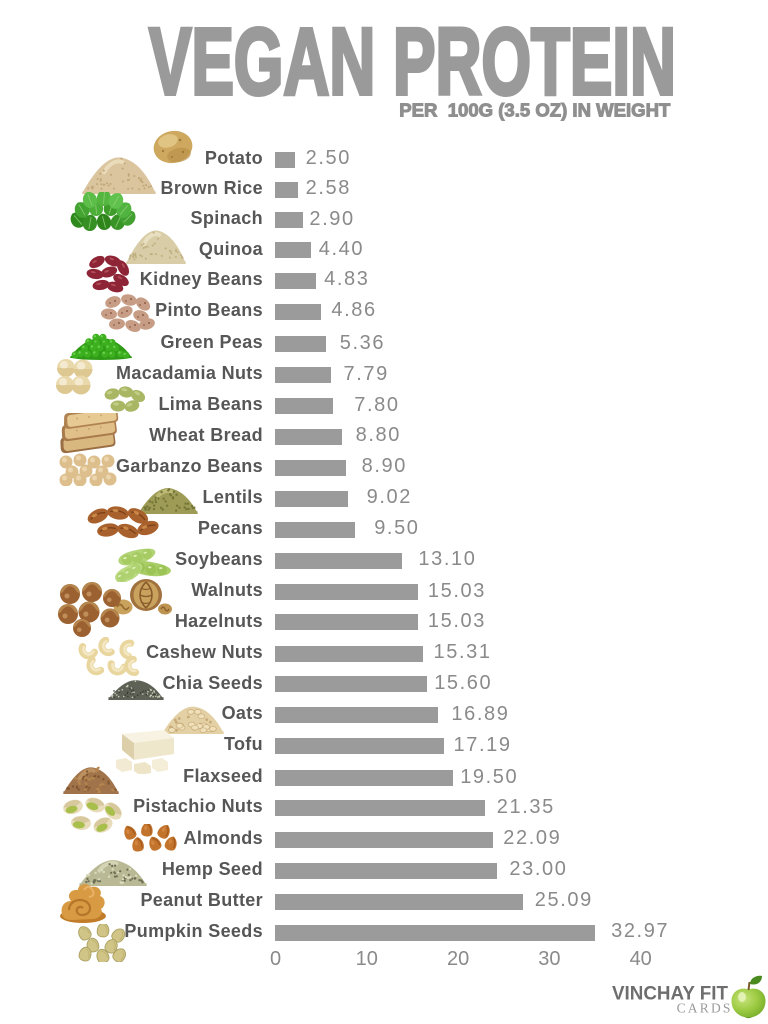 This screenshot has height=1024, width=768. What do you see at coordinates (412, 62) in the screenshot?
I see `svg-text: VEGAN PROTEIN` at bounding box center [412, 62].